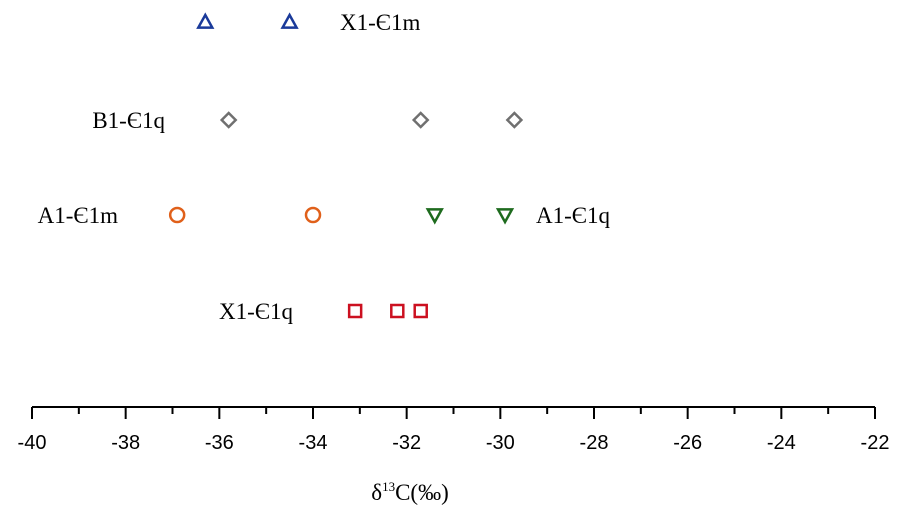  I want to click on x-tick-label: -34, so click(313, 443).